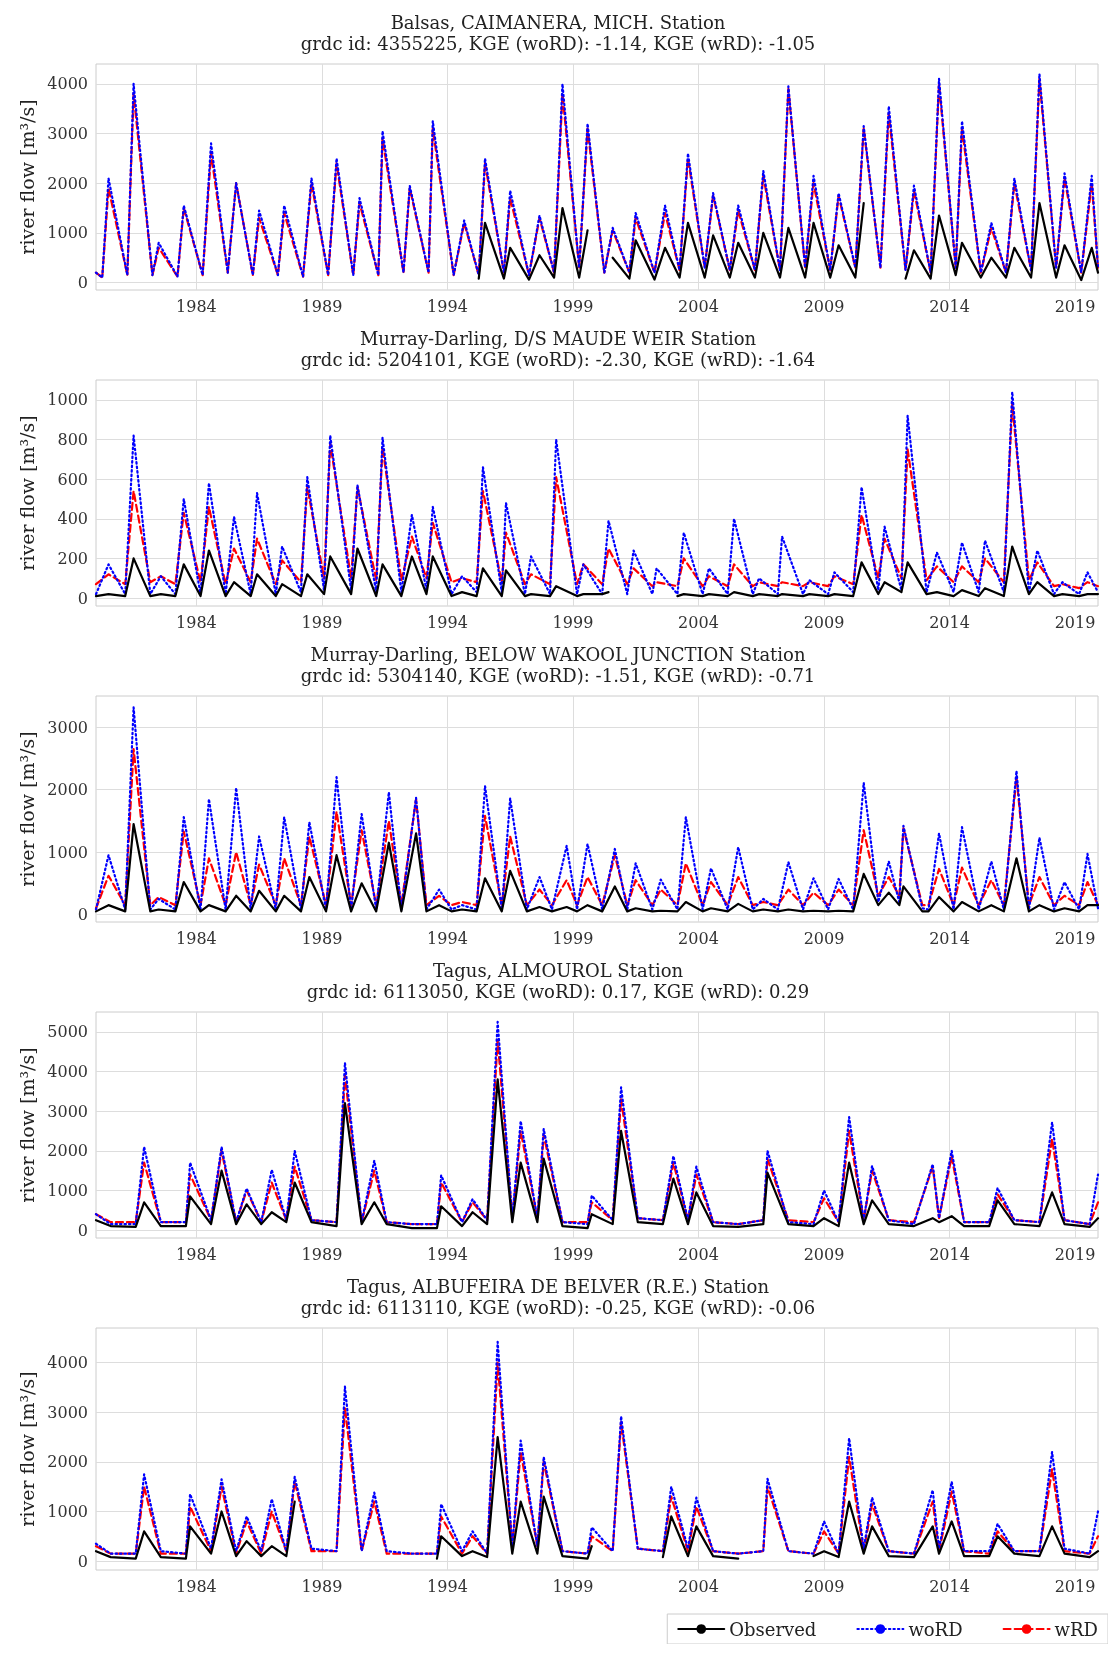  I want to click on chart-subtitle: grdc id: 4355225, KGE (woRD): -1.14, KGE (wRD): -1.05, so click(558, 43).